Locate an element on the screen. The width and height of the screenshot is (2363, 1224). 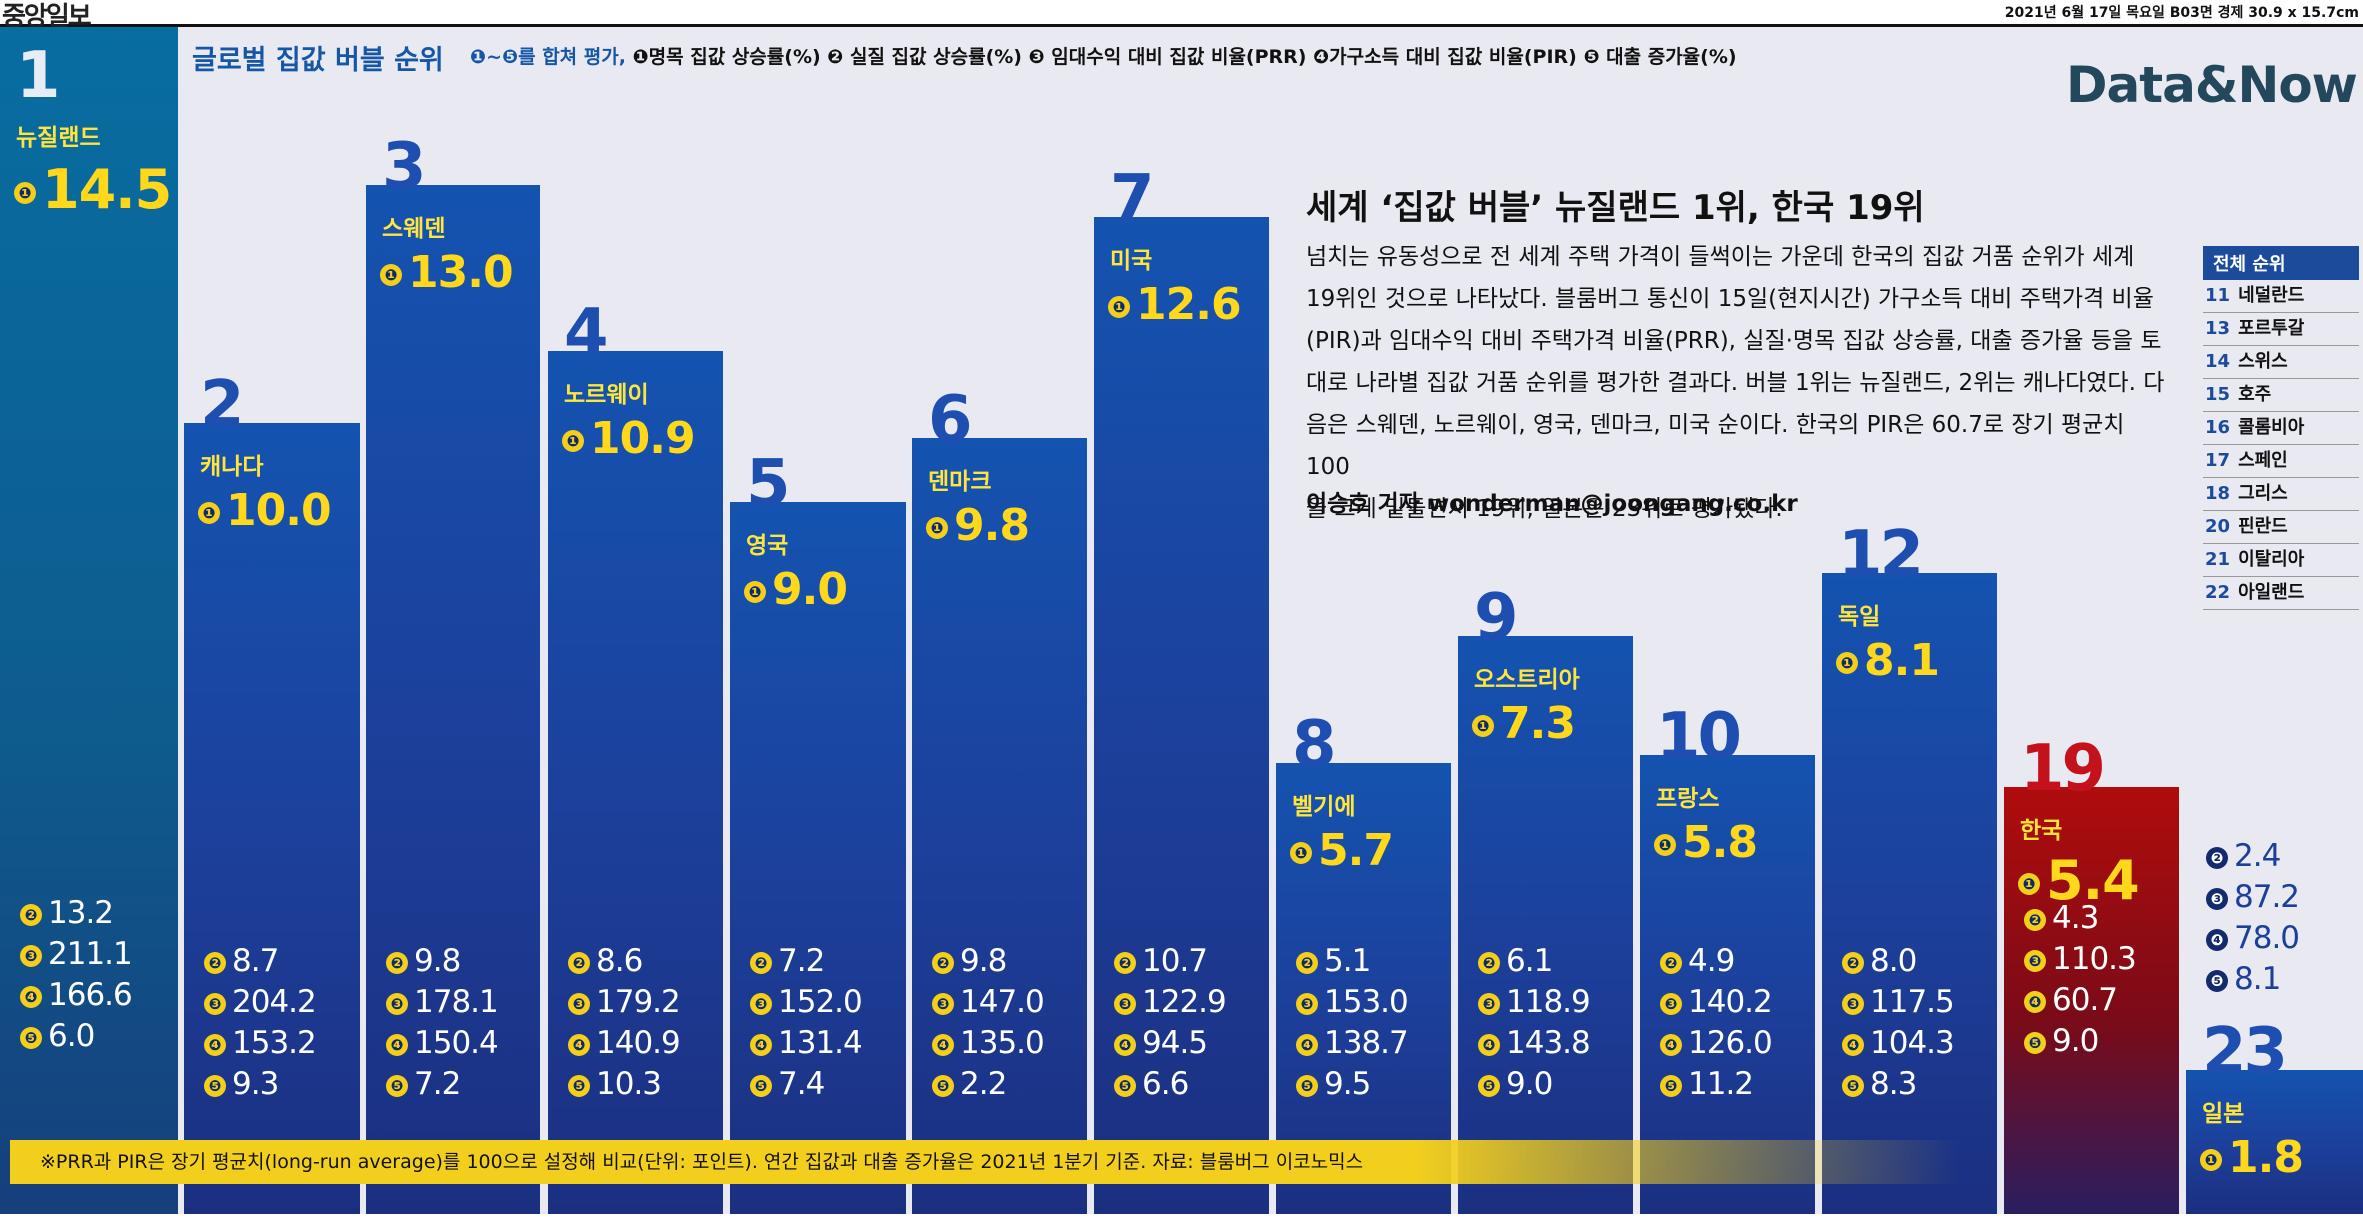
sidebar-rank-item: 20 핀란드 is located at coordinates (2281, 527).